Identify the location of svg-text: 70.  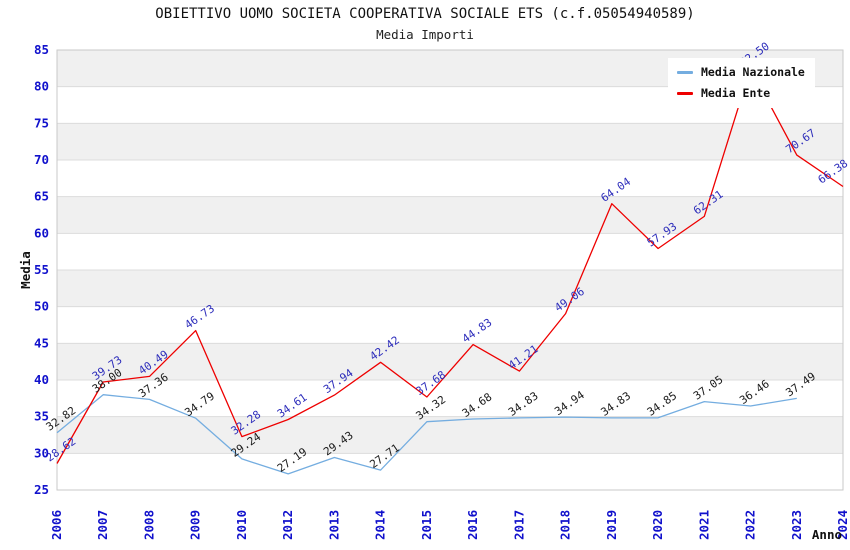
(41, 159).